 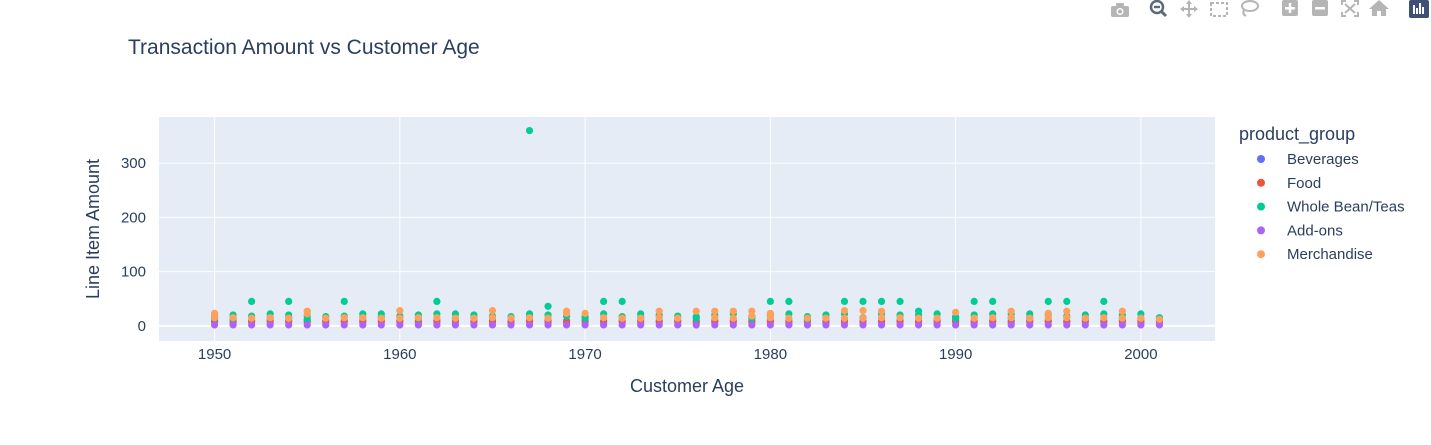 I want to click on zoom-out-icon, so click(x=1320, y=9).